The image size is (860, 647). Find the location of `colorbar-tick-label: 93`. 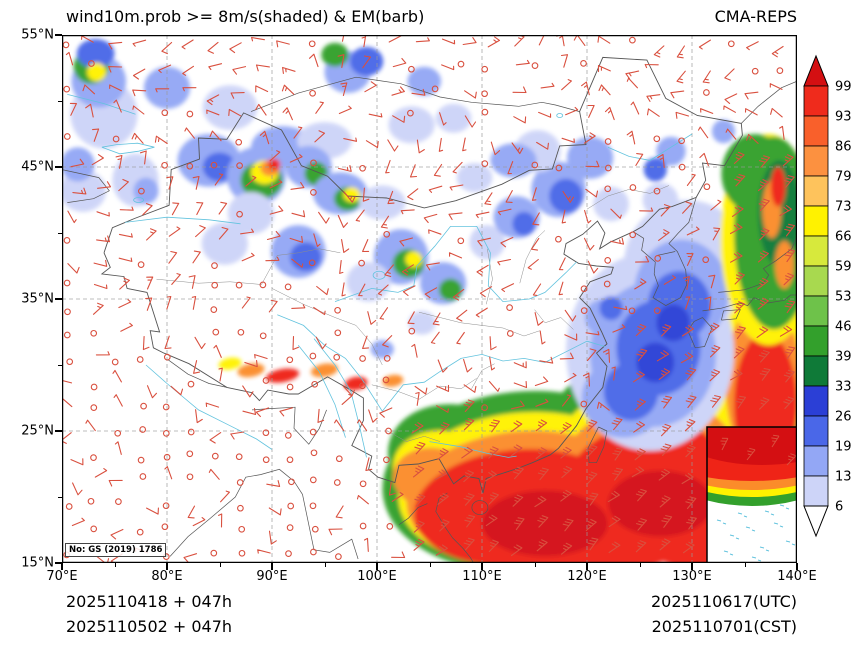

colorbar-tick-label: 93 is located at coordinates (843, 117).